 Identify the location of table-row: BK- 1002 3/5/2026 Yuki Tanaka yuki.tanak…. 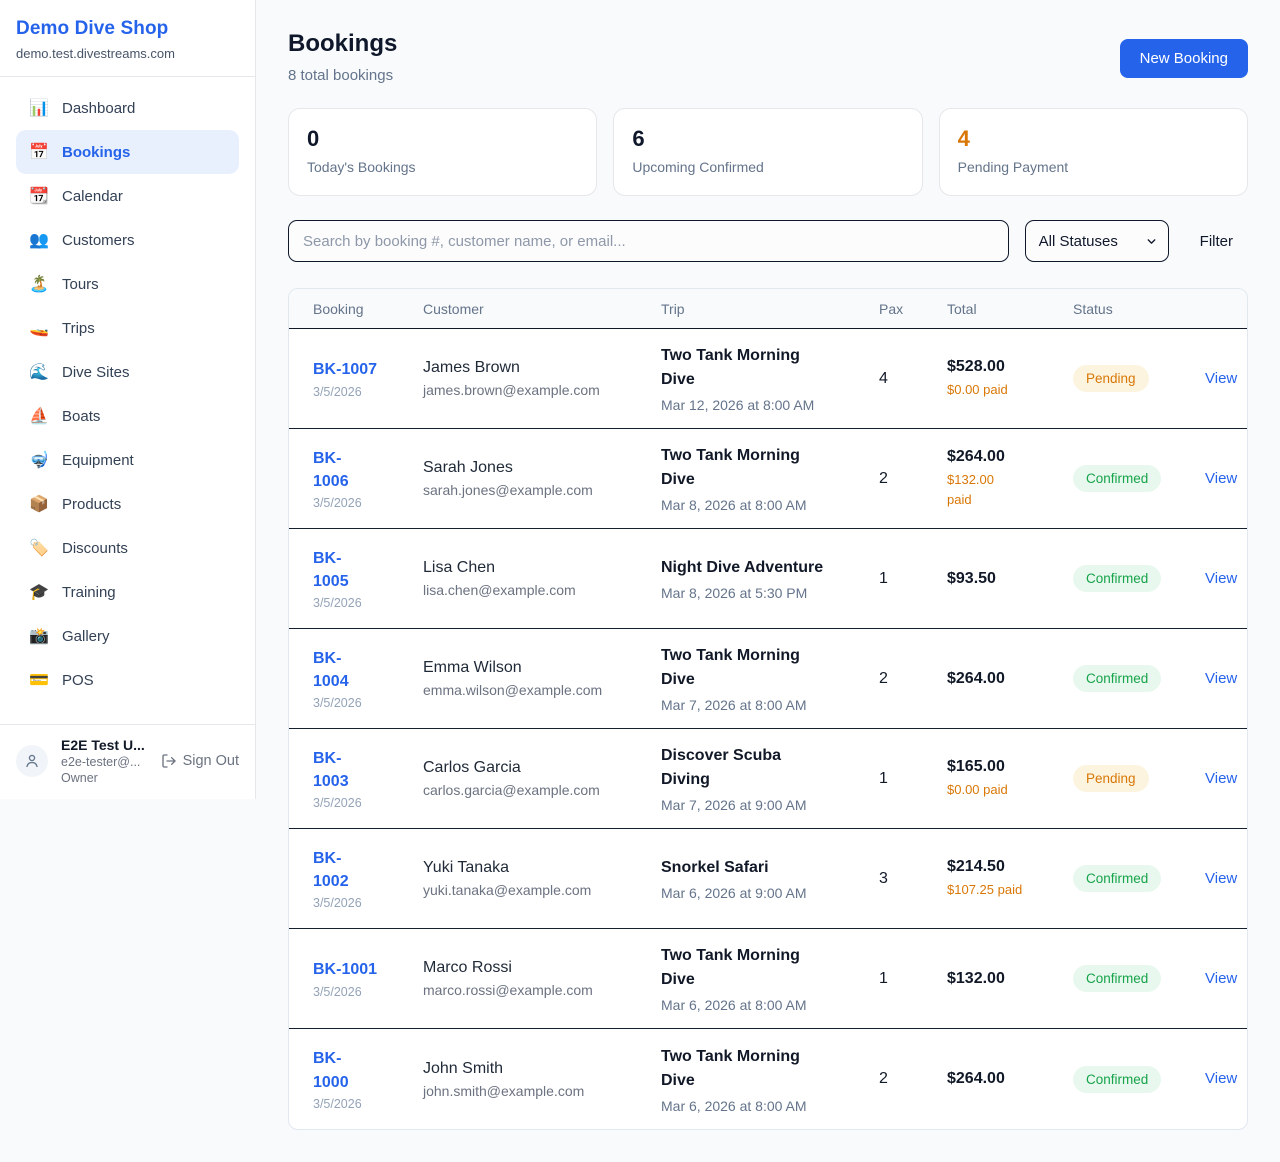
(768, 879).